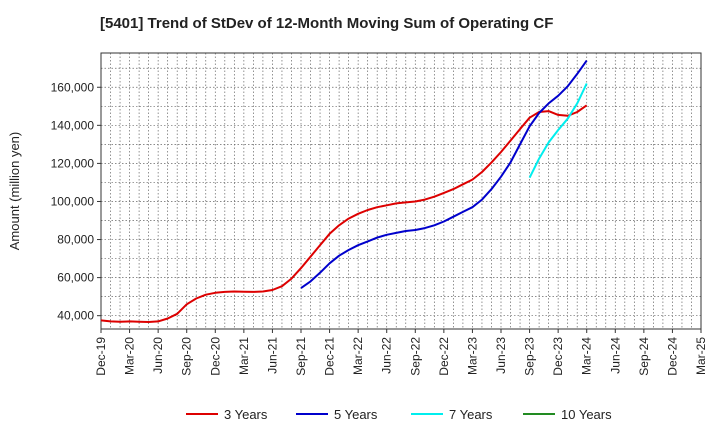  What do you see at coordinates (215, 356) in the screenshot?
I see `x-tick-label: Dec-20` at bounding box center [215, 356].